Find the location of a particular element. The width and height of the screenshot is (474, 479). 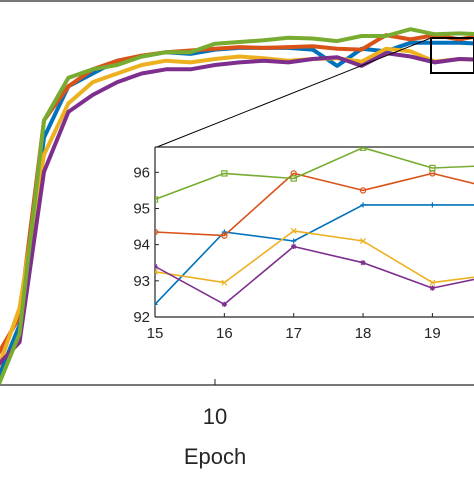

inset-y-tick-label-96: 96 is located at coordinates (141, 172).